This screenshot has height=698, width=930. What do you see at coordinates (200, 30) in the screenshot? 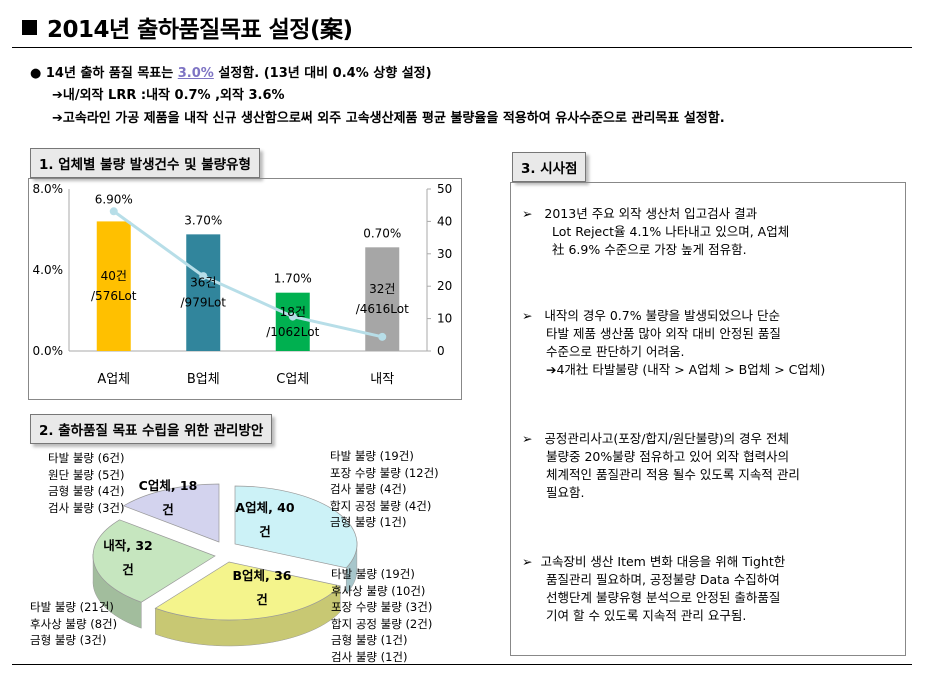
I see `page-title-text: 2014년 출하품질목표 설정(案)` at bounding box center [200, 30].